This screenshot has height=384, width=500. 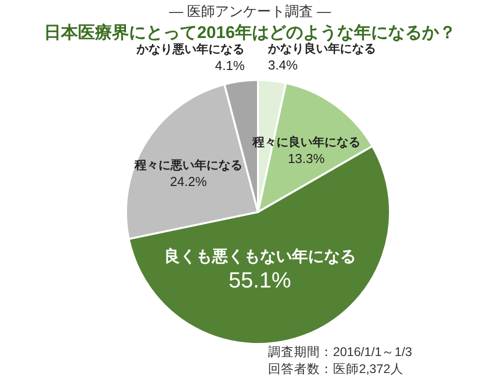 I want to click on slice-label: 良くも悪くもない年になる, so click(x=260, y=256).